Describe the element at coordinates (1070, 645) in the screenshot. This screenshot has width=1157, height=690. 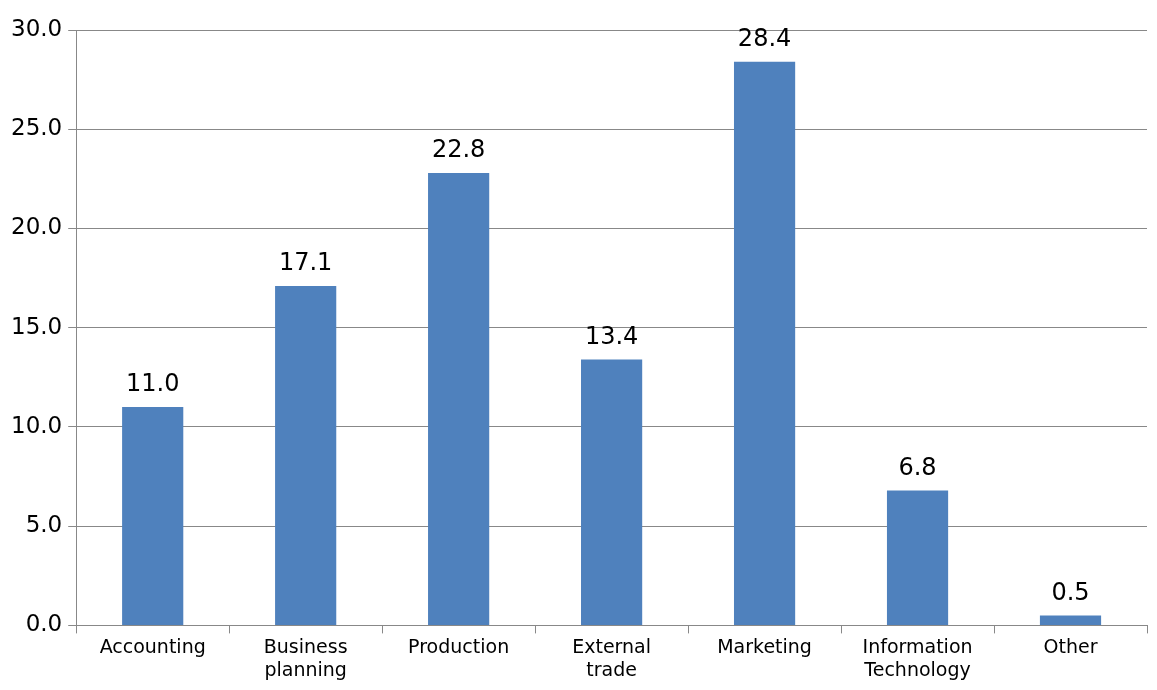
I see `x-tick-label: Other` at that location.